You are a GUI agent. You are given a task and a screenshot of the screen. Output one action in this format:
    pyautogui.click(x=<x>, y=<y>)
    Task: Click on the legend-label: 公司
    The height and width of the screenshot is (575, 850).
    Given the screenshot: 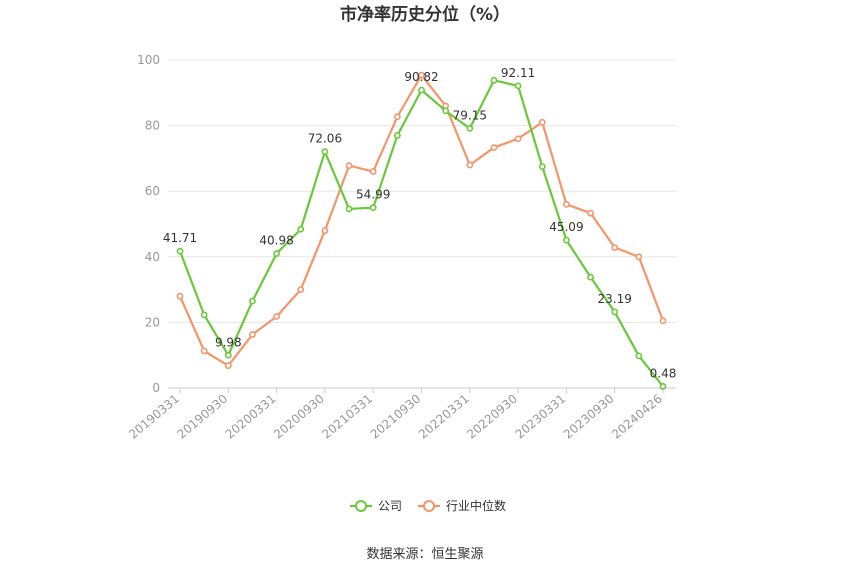 What is the action you would take?
    pyautogui.click(x=390, y=506)
    